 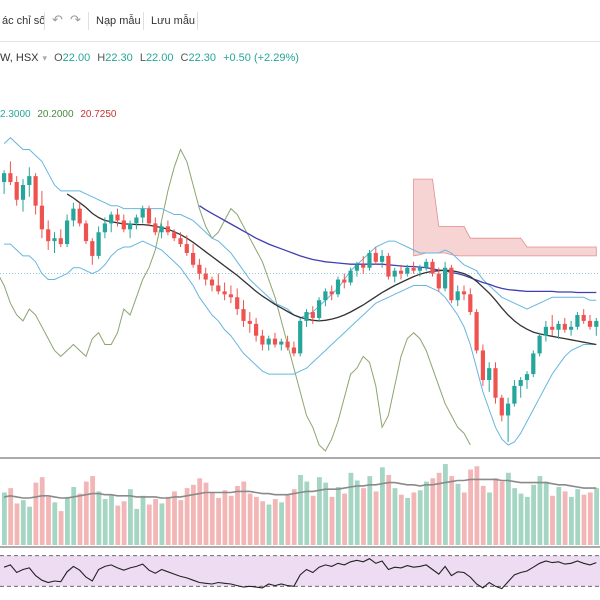 What do you see at coordinates (300, 572) in the screenshot?
I see `rsi-pane` at bounding box center [300, 572].